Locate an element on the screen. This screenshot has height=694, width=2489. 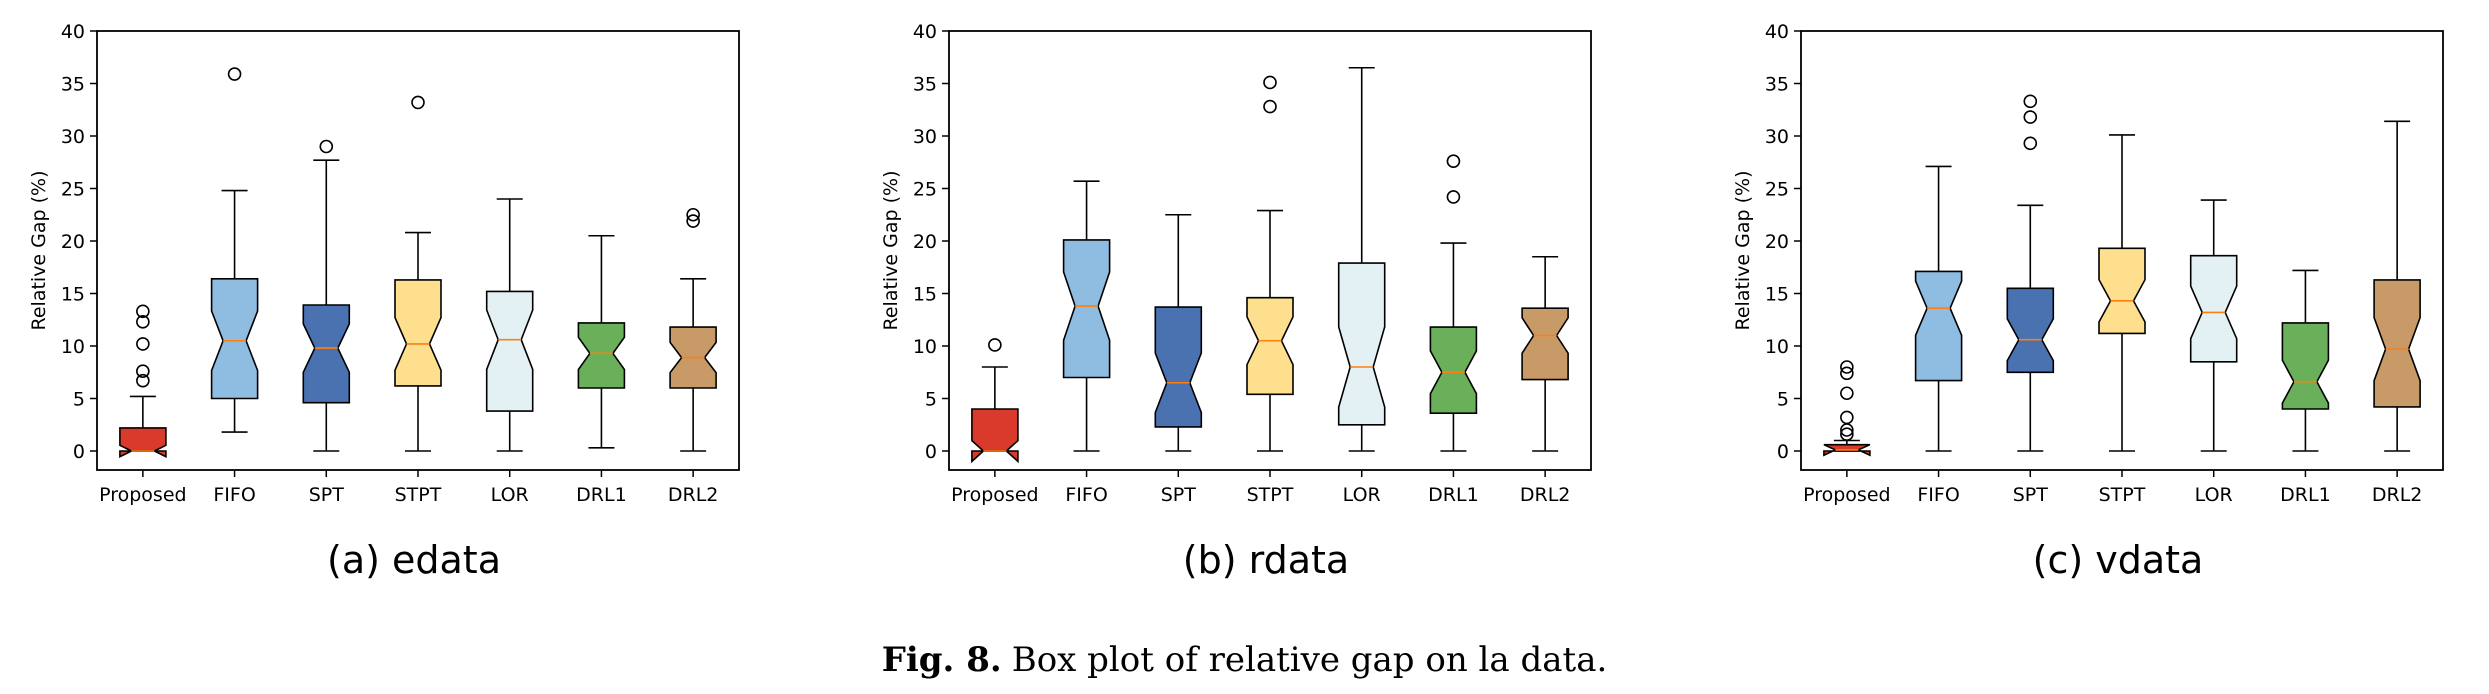
panel-caption: (c) vdata is located at coordinates (2118, 560).